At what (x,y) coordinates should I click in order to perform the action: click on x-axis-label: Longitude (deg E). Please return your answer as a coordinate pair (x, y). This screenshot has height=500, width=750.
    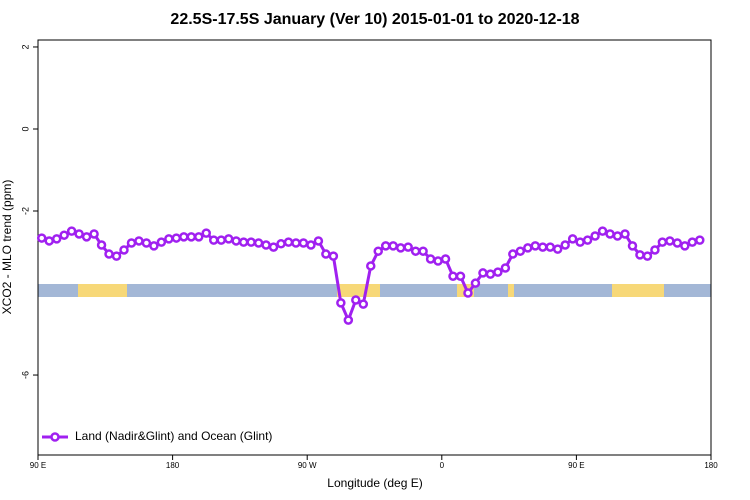
    Looking at the image, I should click on (374, 483).